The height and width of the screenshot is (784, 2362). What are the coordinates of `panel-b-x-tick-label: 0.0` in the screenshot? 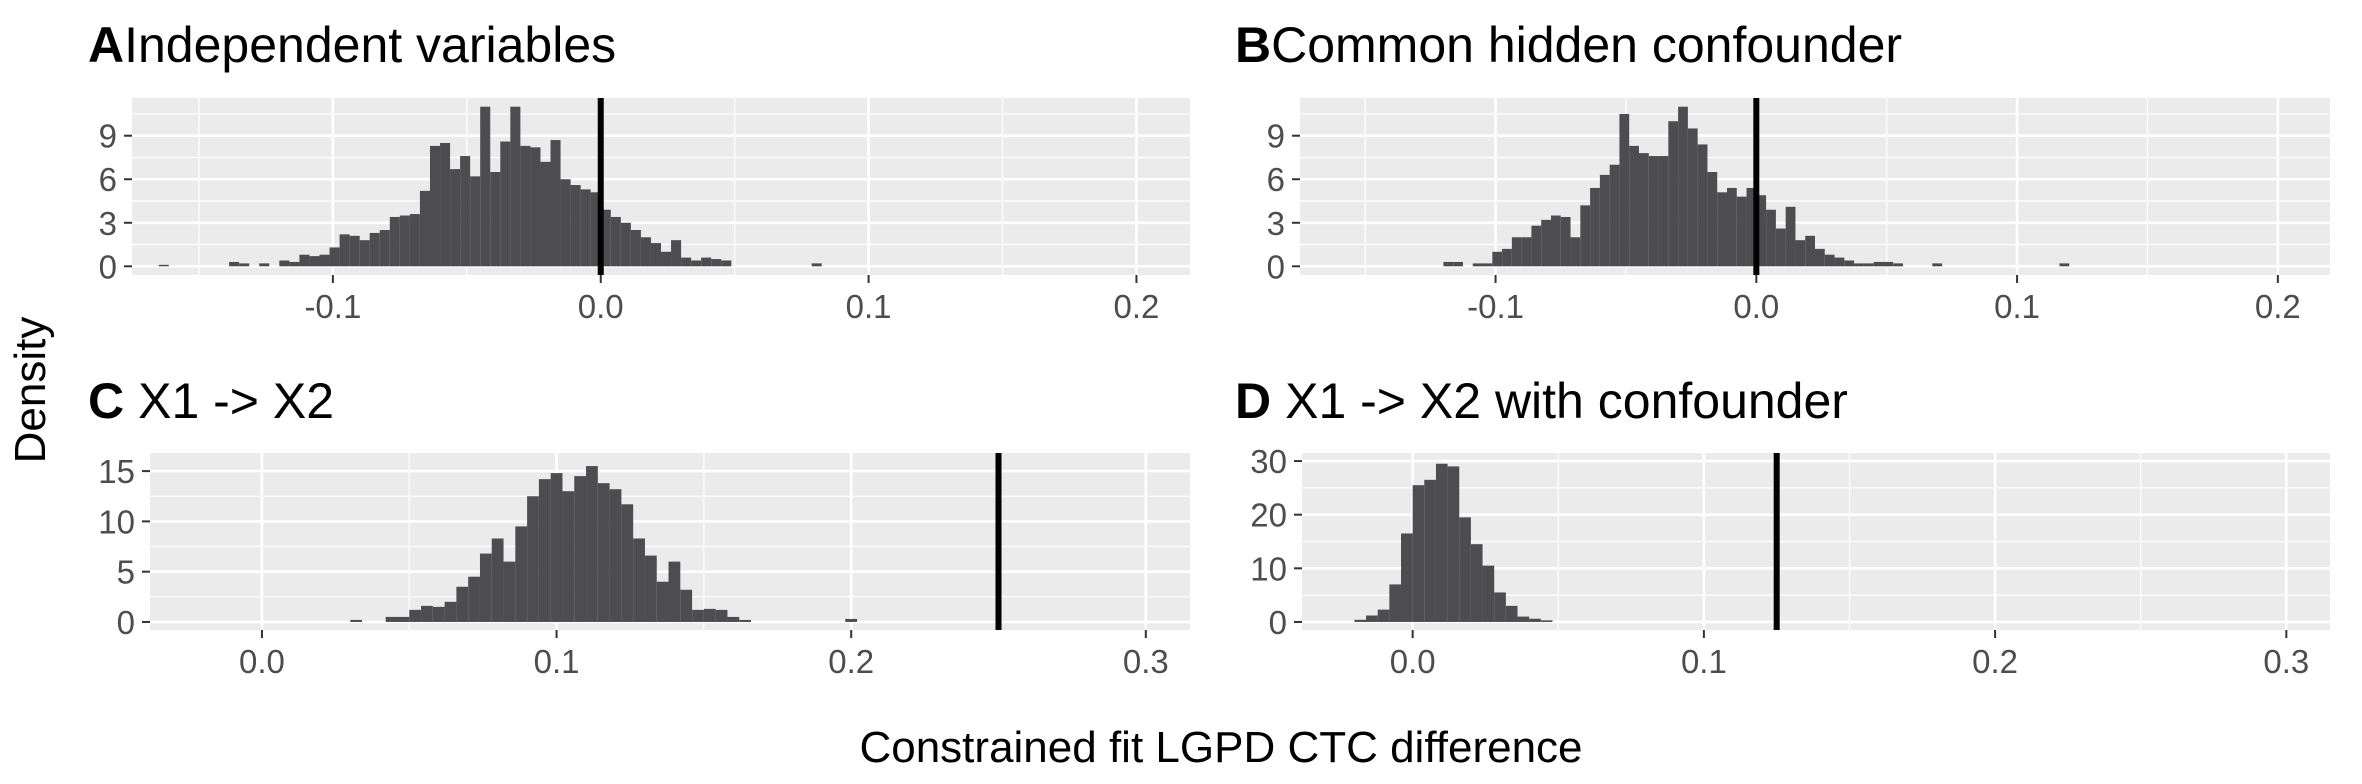 It's located at (1756, 306).